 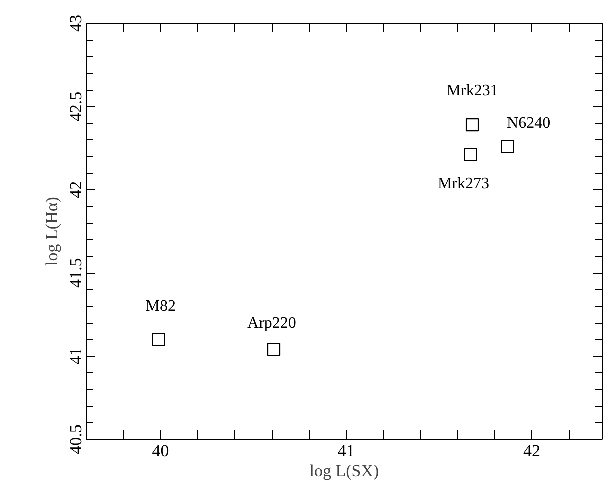 I want to click on y-tick-label: 42, so click(x=76, y=189).